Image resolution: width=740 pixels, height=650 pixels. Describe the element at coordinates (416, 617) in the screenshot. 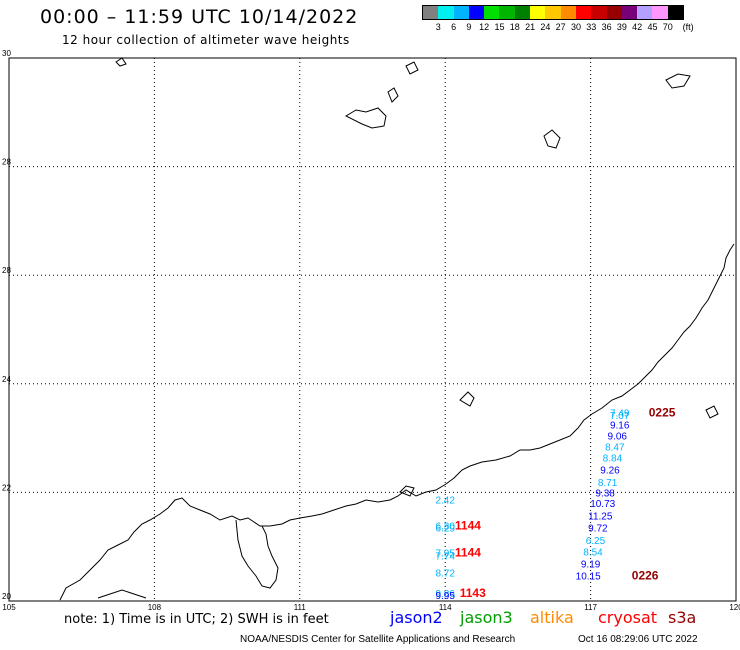

I see `satellite-label-jason2: jason2` at that location.